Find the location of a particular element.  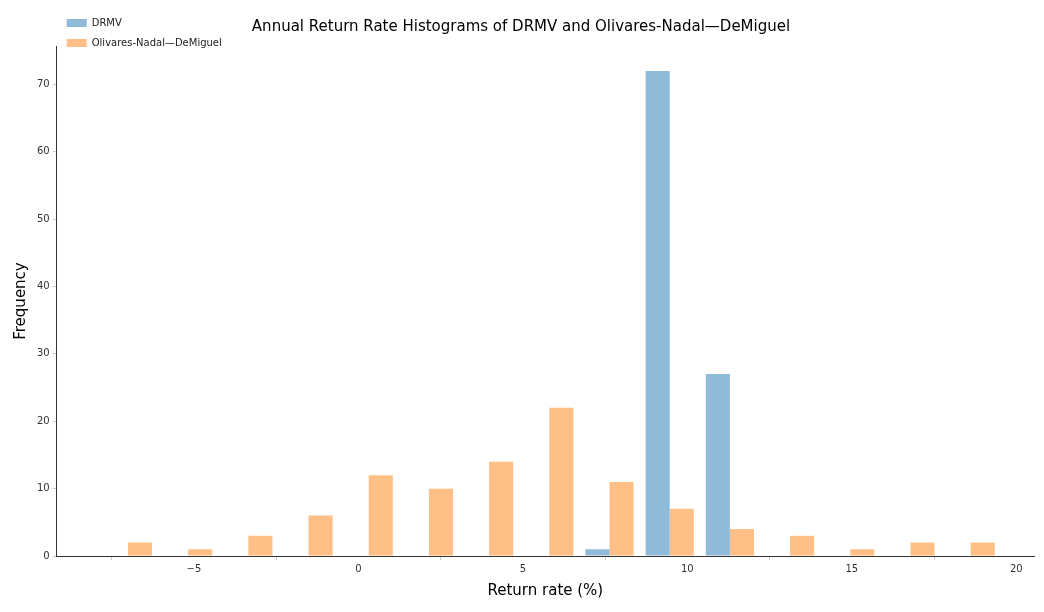

x-tick-label: 0 is located at coordinates (358, 568).